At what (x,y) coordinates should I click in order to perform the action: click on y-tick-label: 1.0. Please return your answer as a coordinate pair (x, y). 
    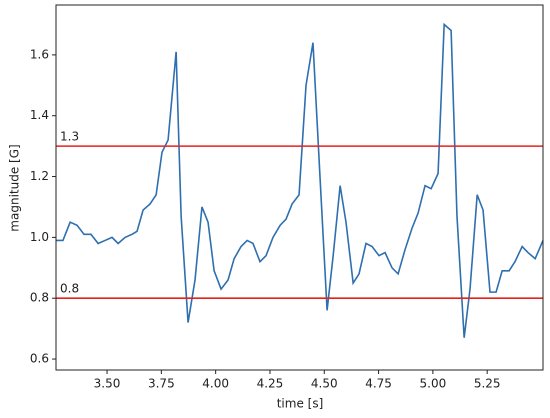
    Looking at the image, I should click on (39, 237).